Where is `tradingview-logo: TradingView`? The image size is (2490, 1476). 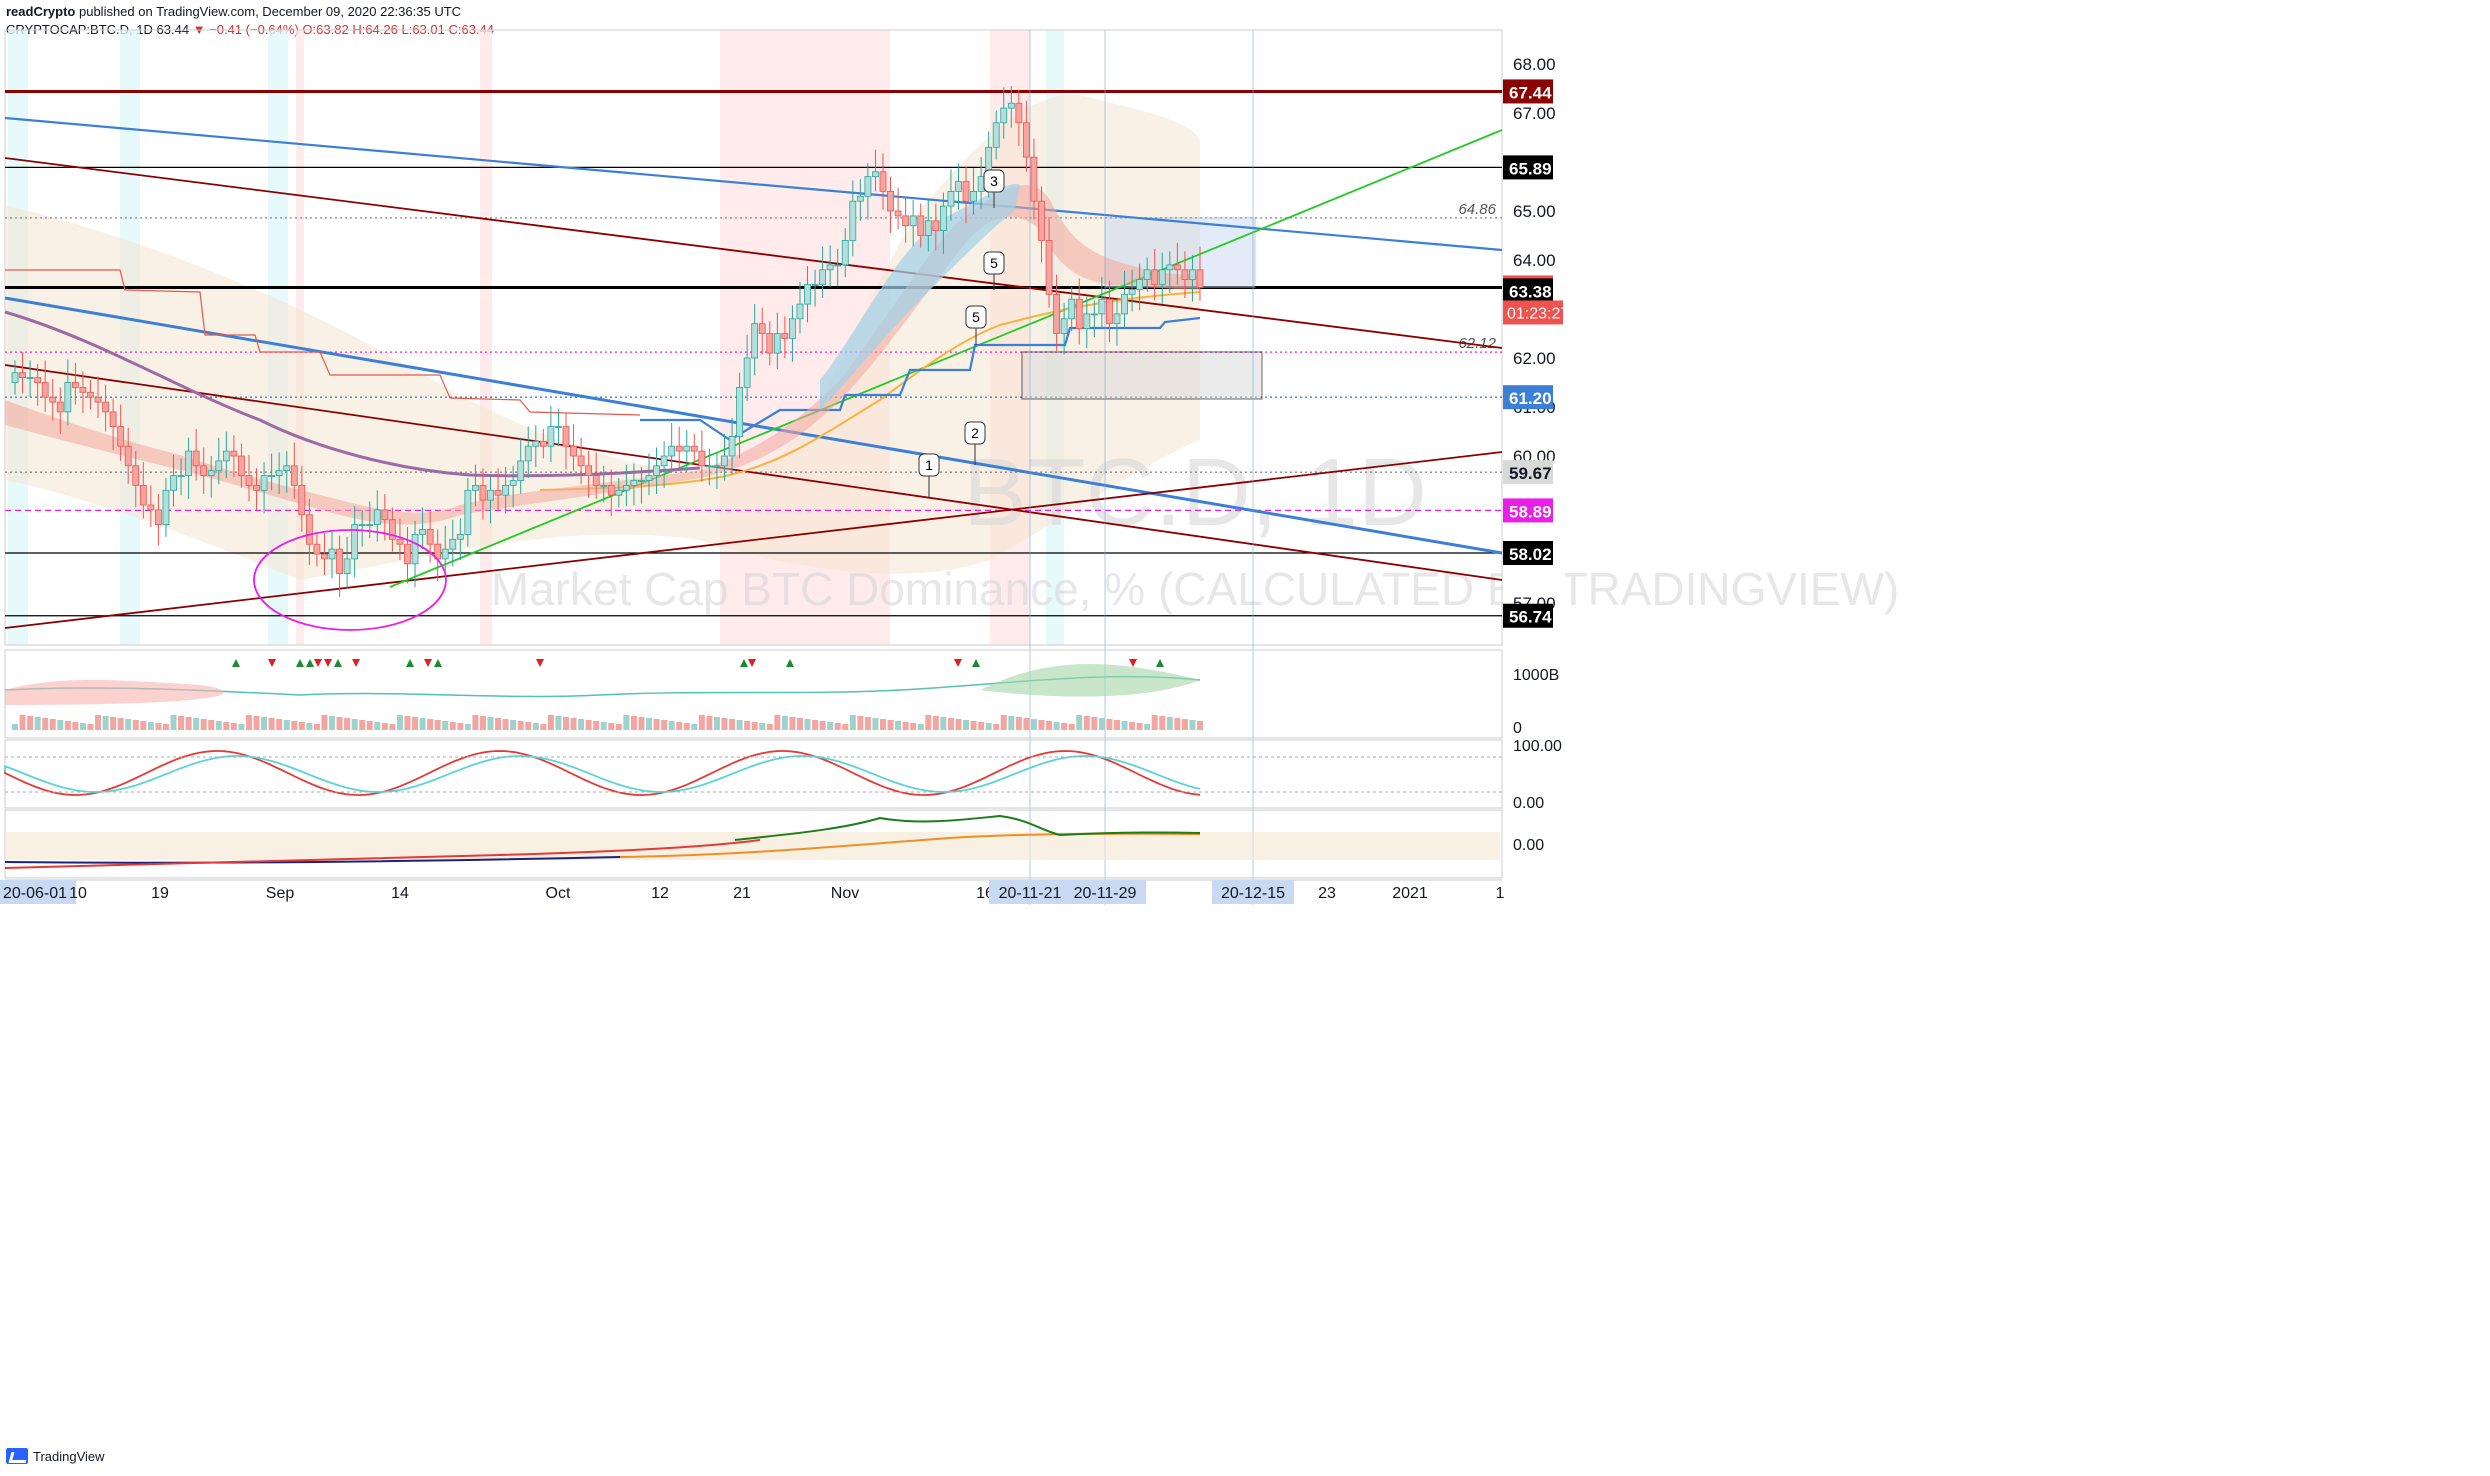 tradingview-logo: TradingView is located at coordinates (55, 1456).